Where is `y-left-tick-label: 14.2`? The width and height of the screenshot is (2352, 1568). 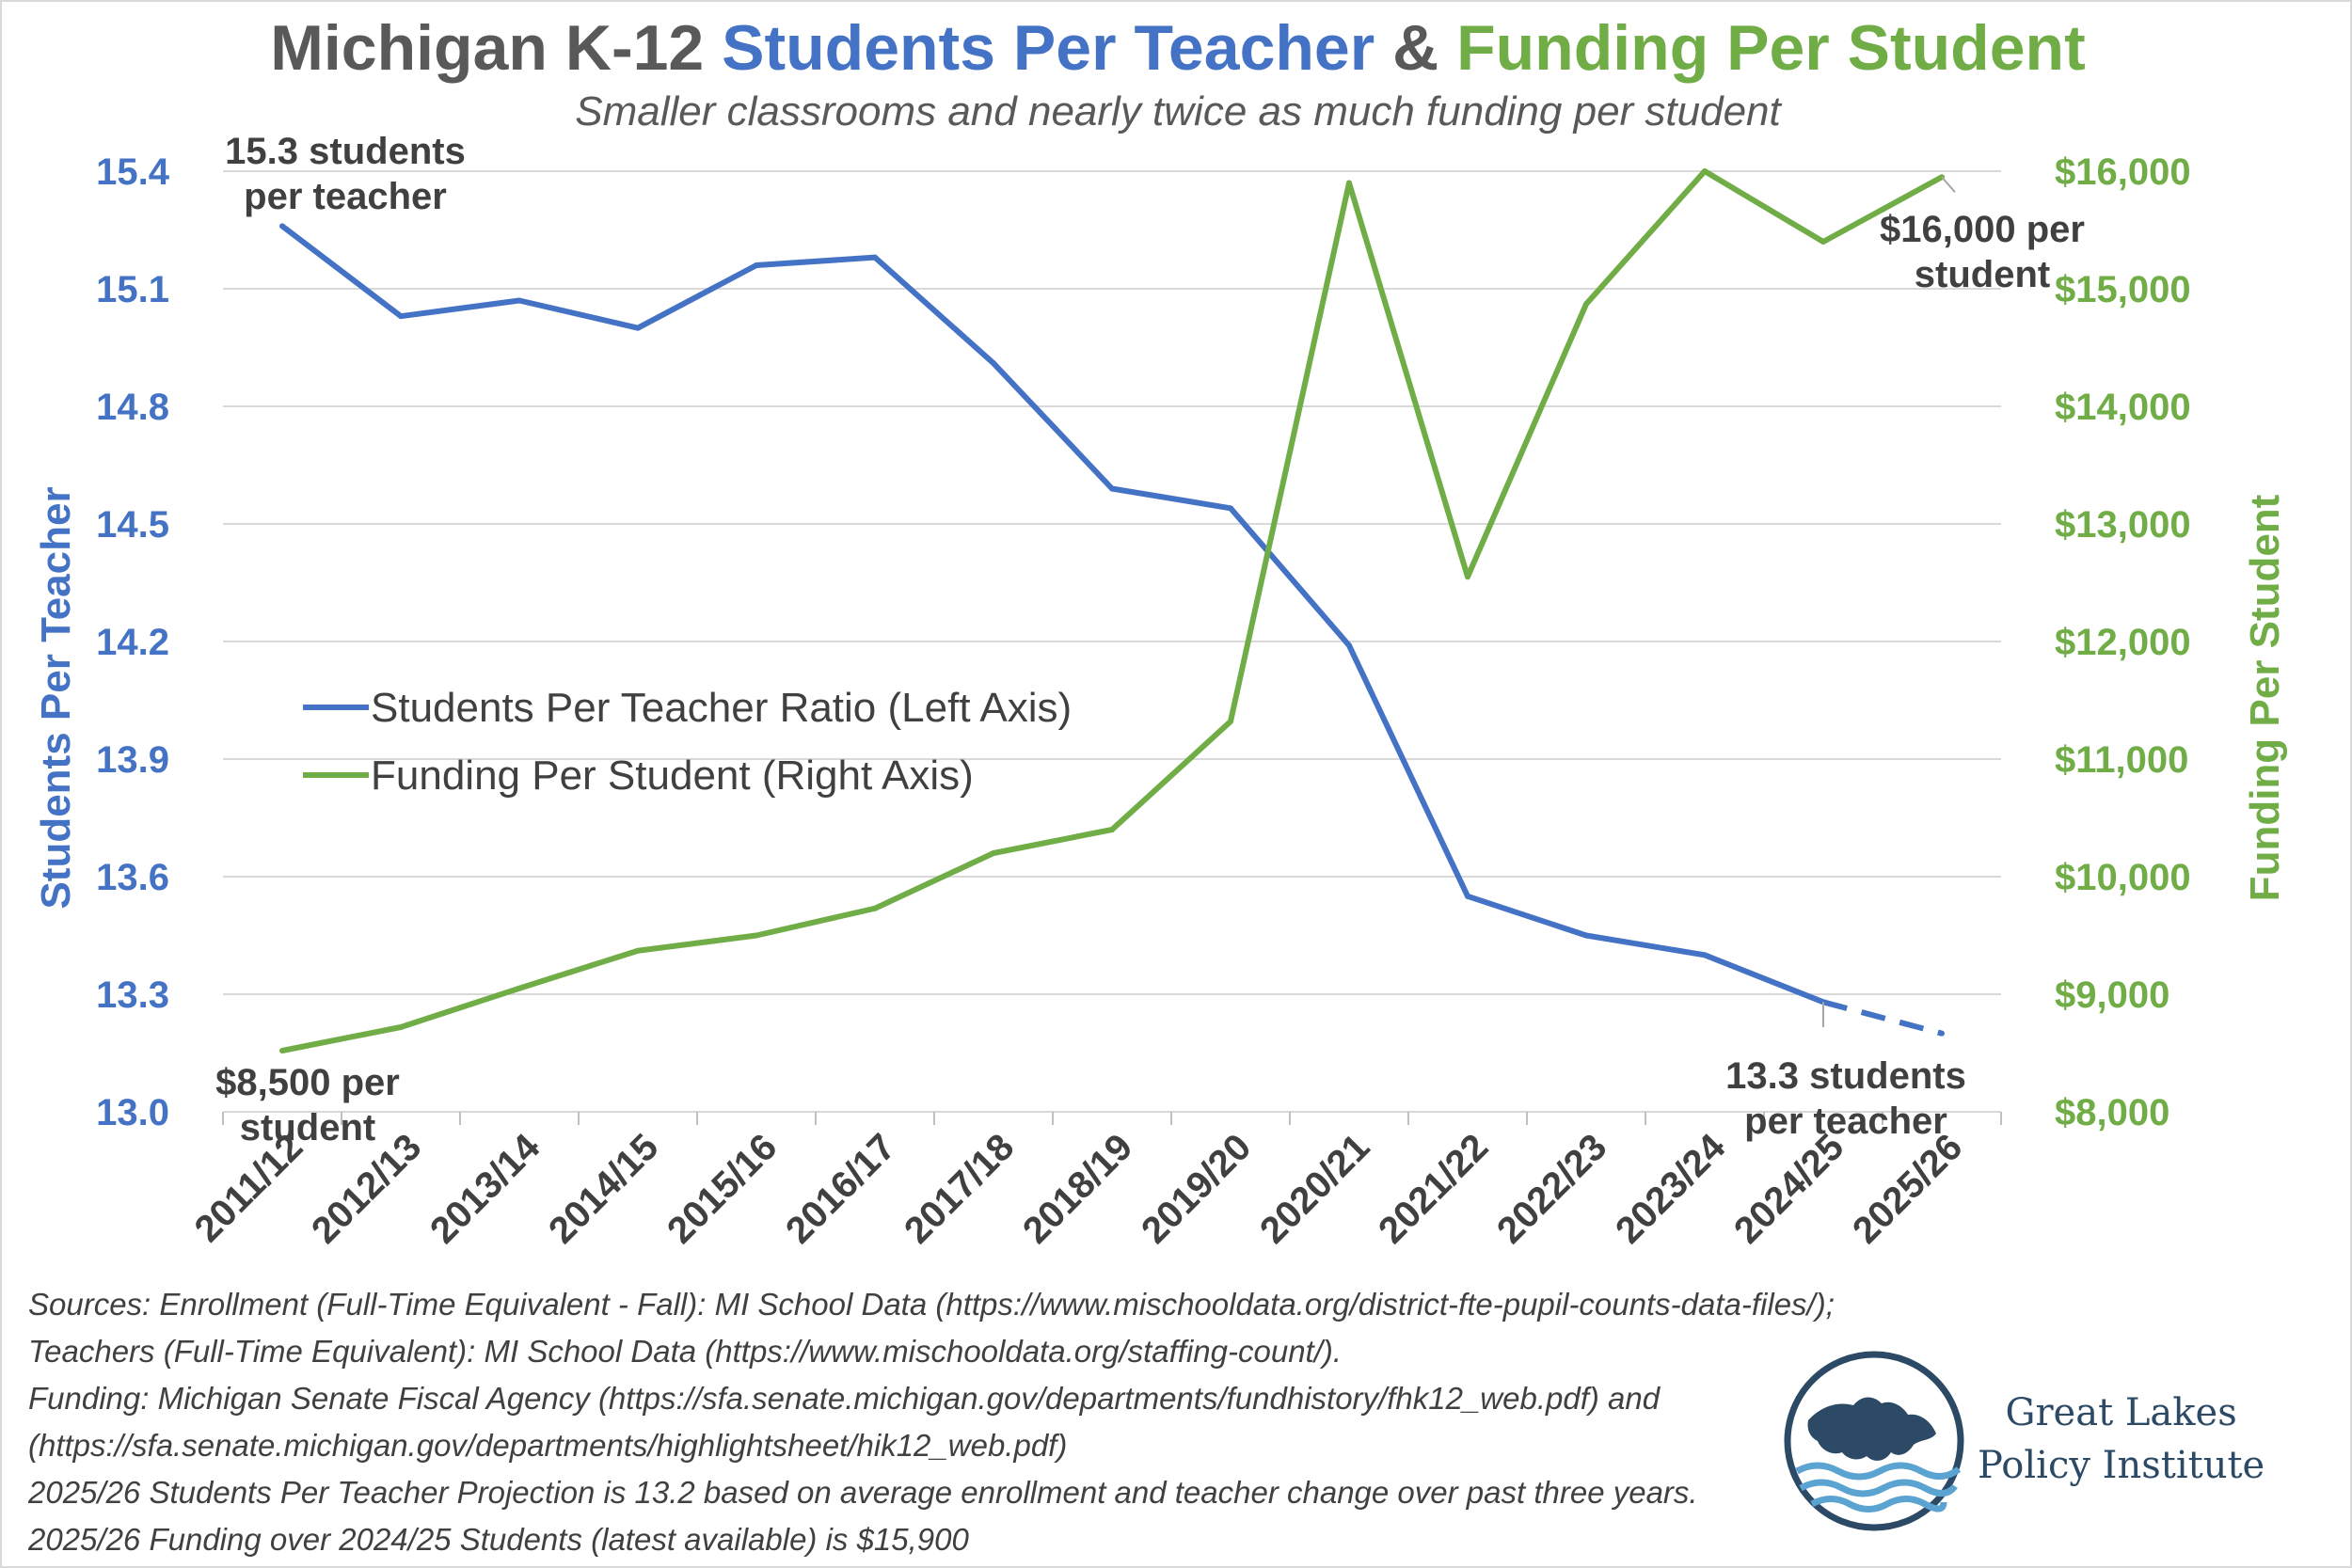
y-left-tick-label: 14.2 is located at coordinates (132, 643).